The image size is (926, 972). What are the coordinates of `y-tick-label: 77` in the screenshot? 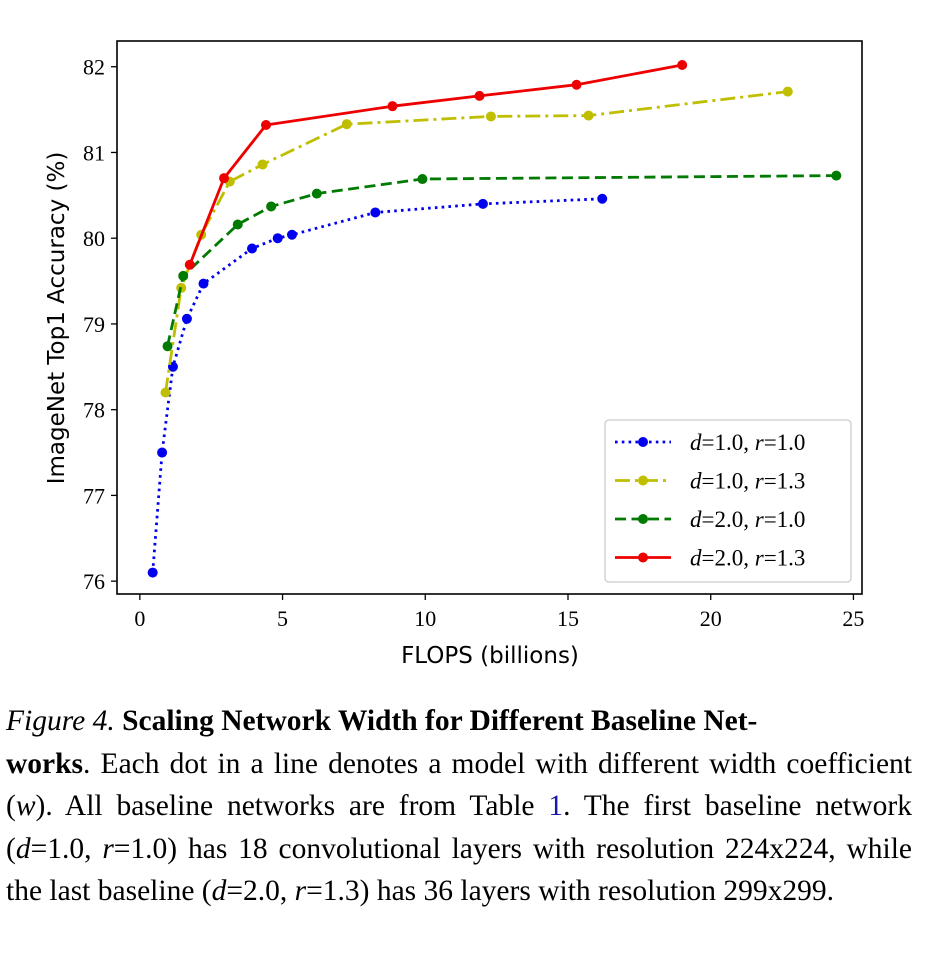 It's located at (94, 495).